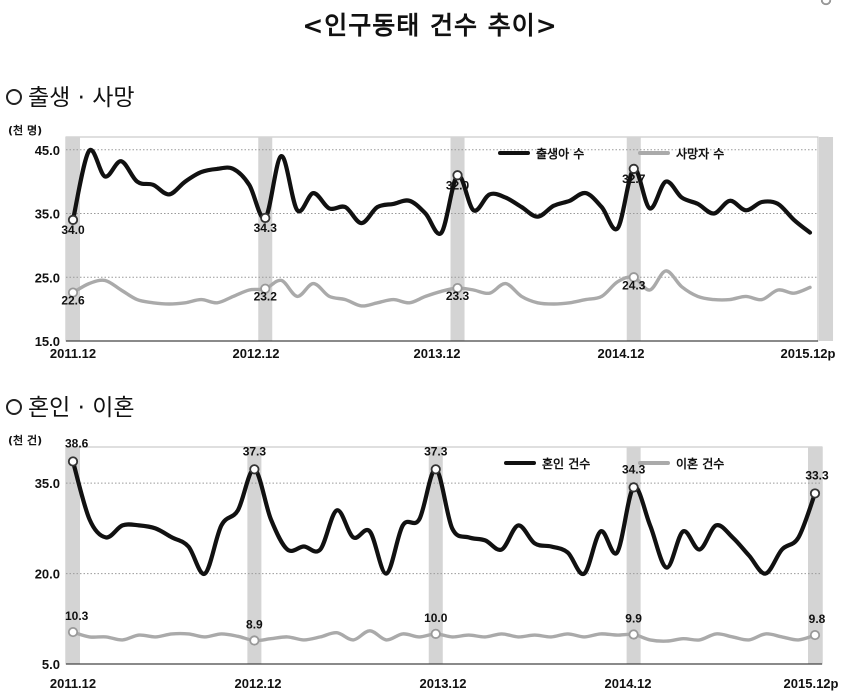  What do you see at coordinates (77, 616) in the screenshot?
I see `data-label: 10.3` at bounding box center [77, 616].